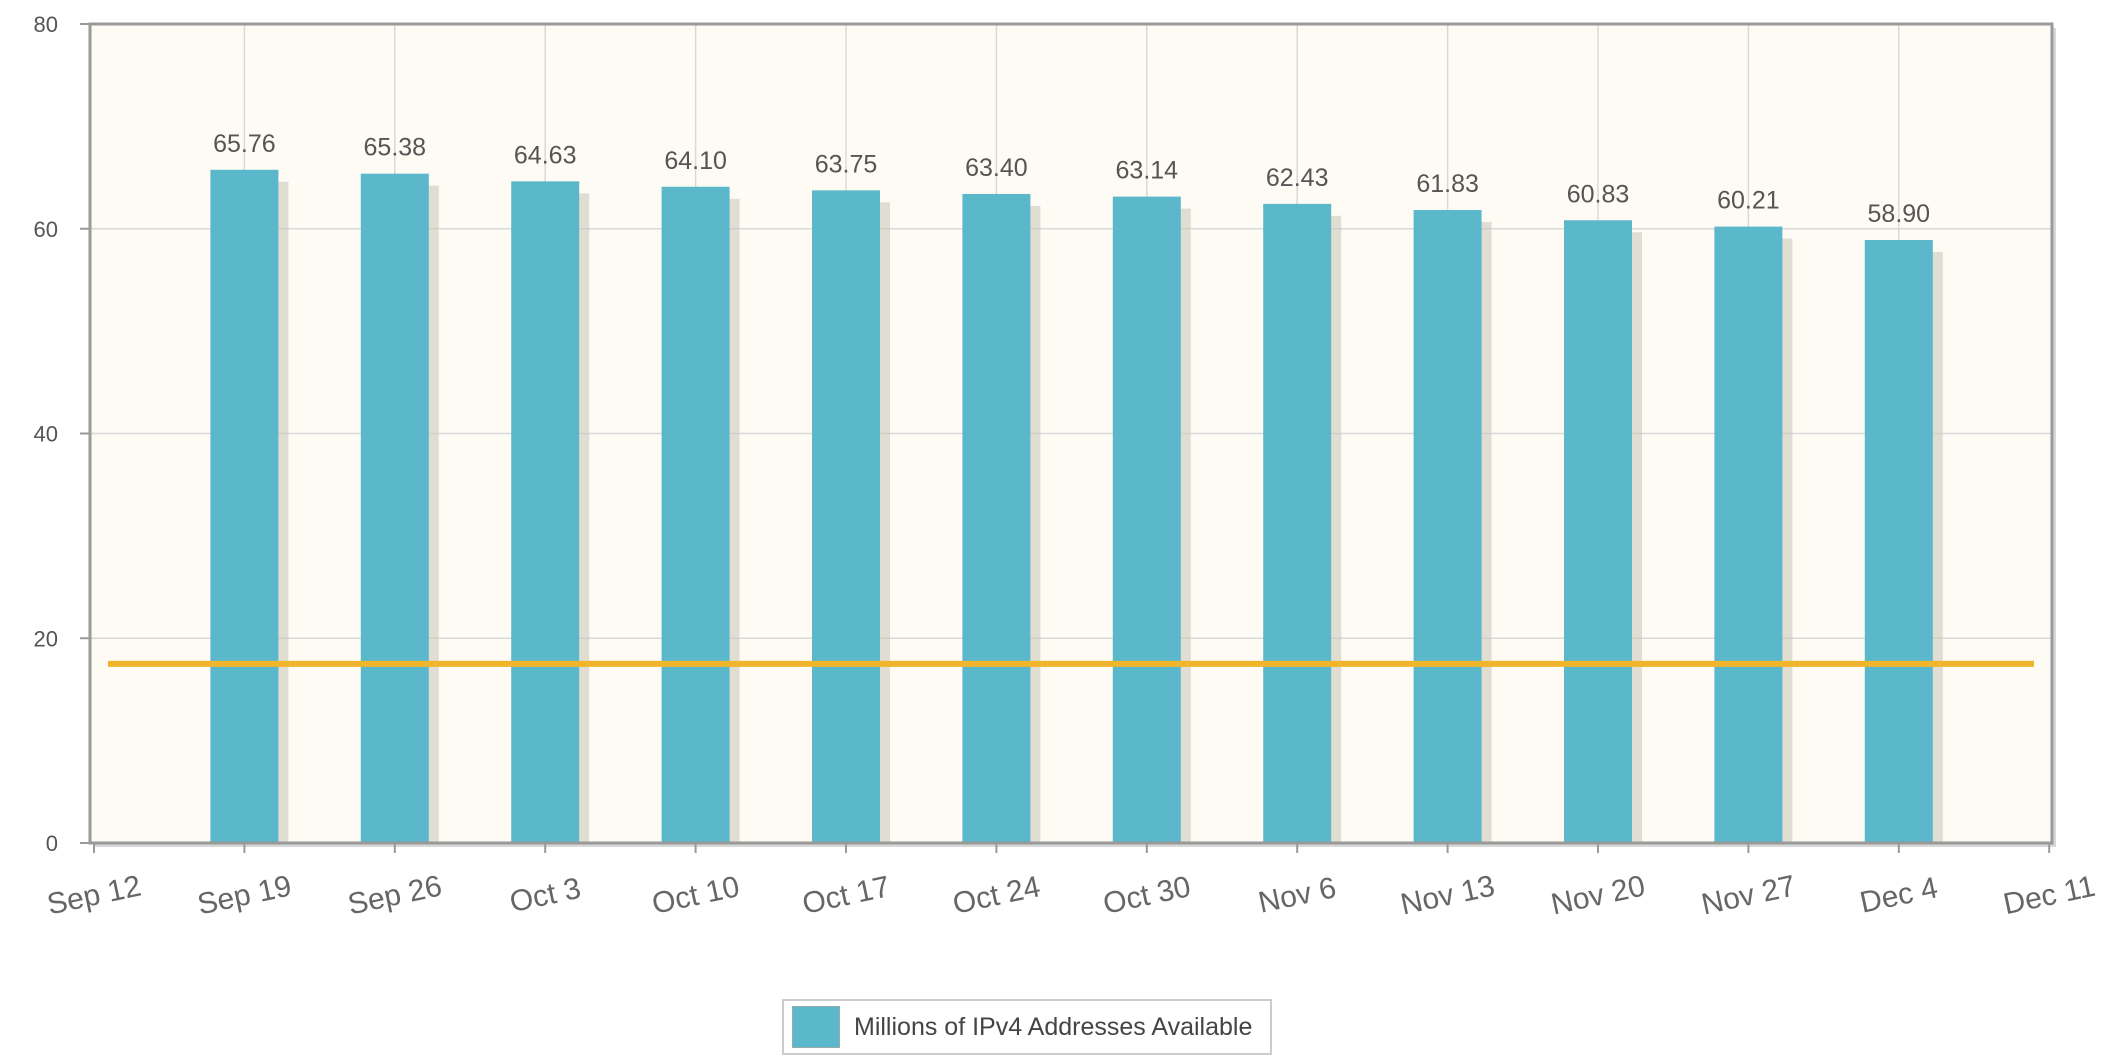 This screenshot has width=2121, height=1058. What do you see at coordinates (695, 161) in the screenshot?
I see `bar-value-label: 64.10` at bounding box center [695, 161].